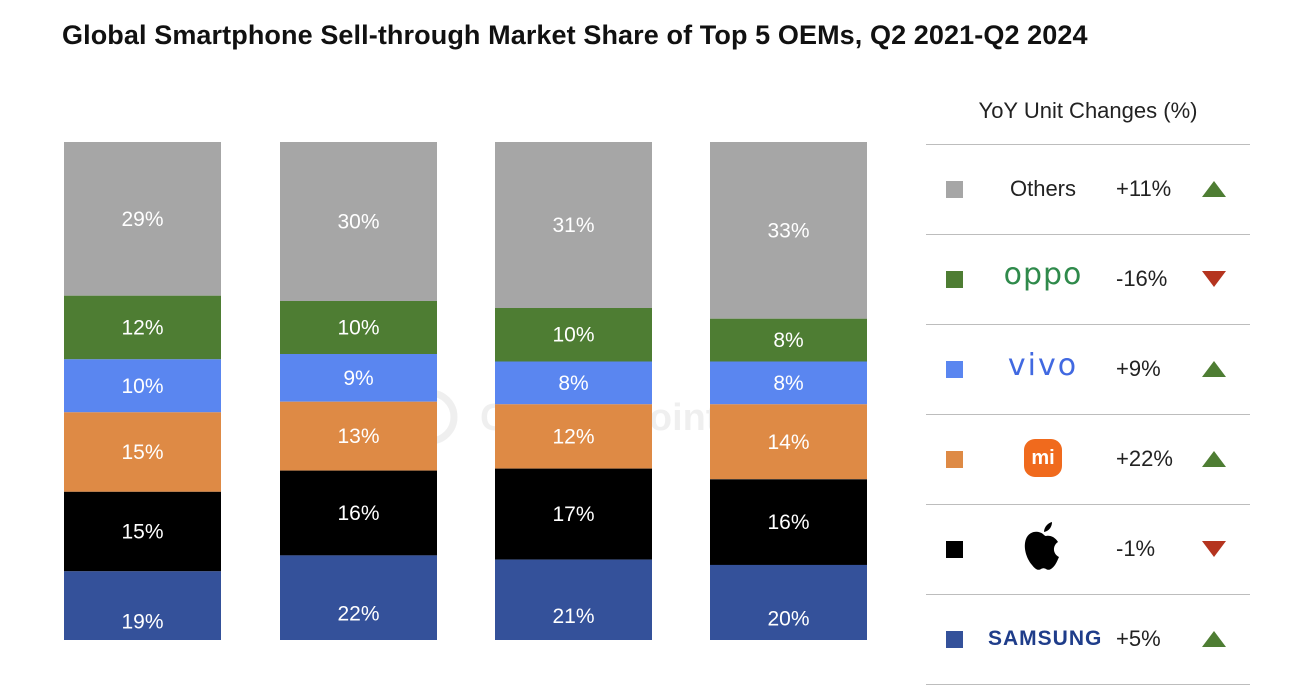 The width and height of the screenshot is (1299, 685). Describe the element at coordinates (1138, 638) in the screenshot. I see `samsung-change: +5%` at that location.